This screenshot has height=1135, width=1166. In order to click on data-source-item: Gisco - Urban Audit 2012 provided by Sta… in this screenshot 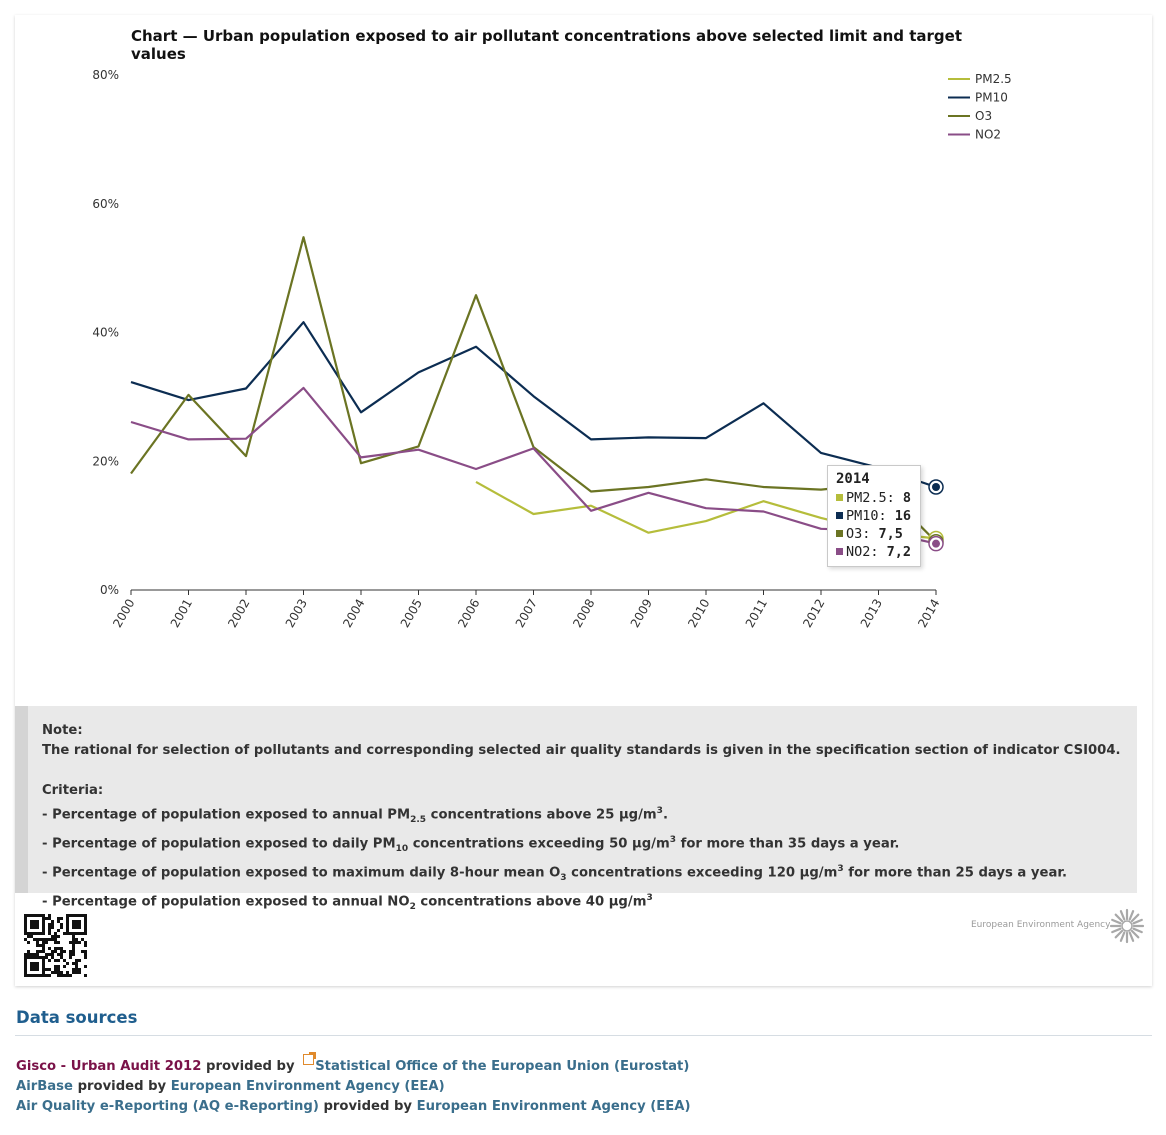, I will do `click(353, 1064)`.